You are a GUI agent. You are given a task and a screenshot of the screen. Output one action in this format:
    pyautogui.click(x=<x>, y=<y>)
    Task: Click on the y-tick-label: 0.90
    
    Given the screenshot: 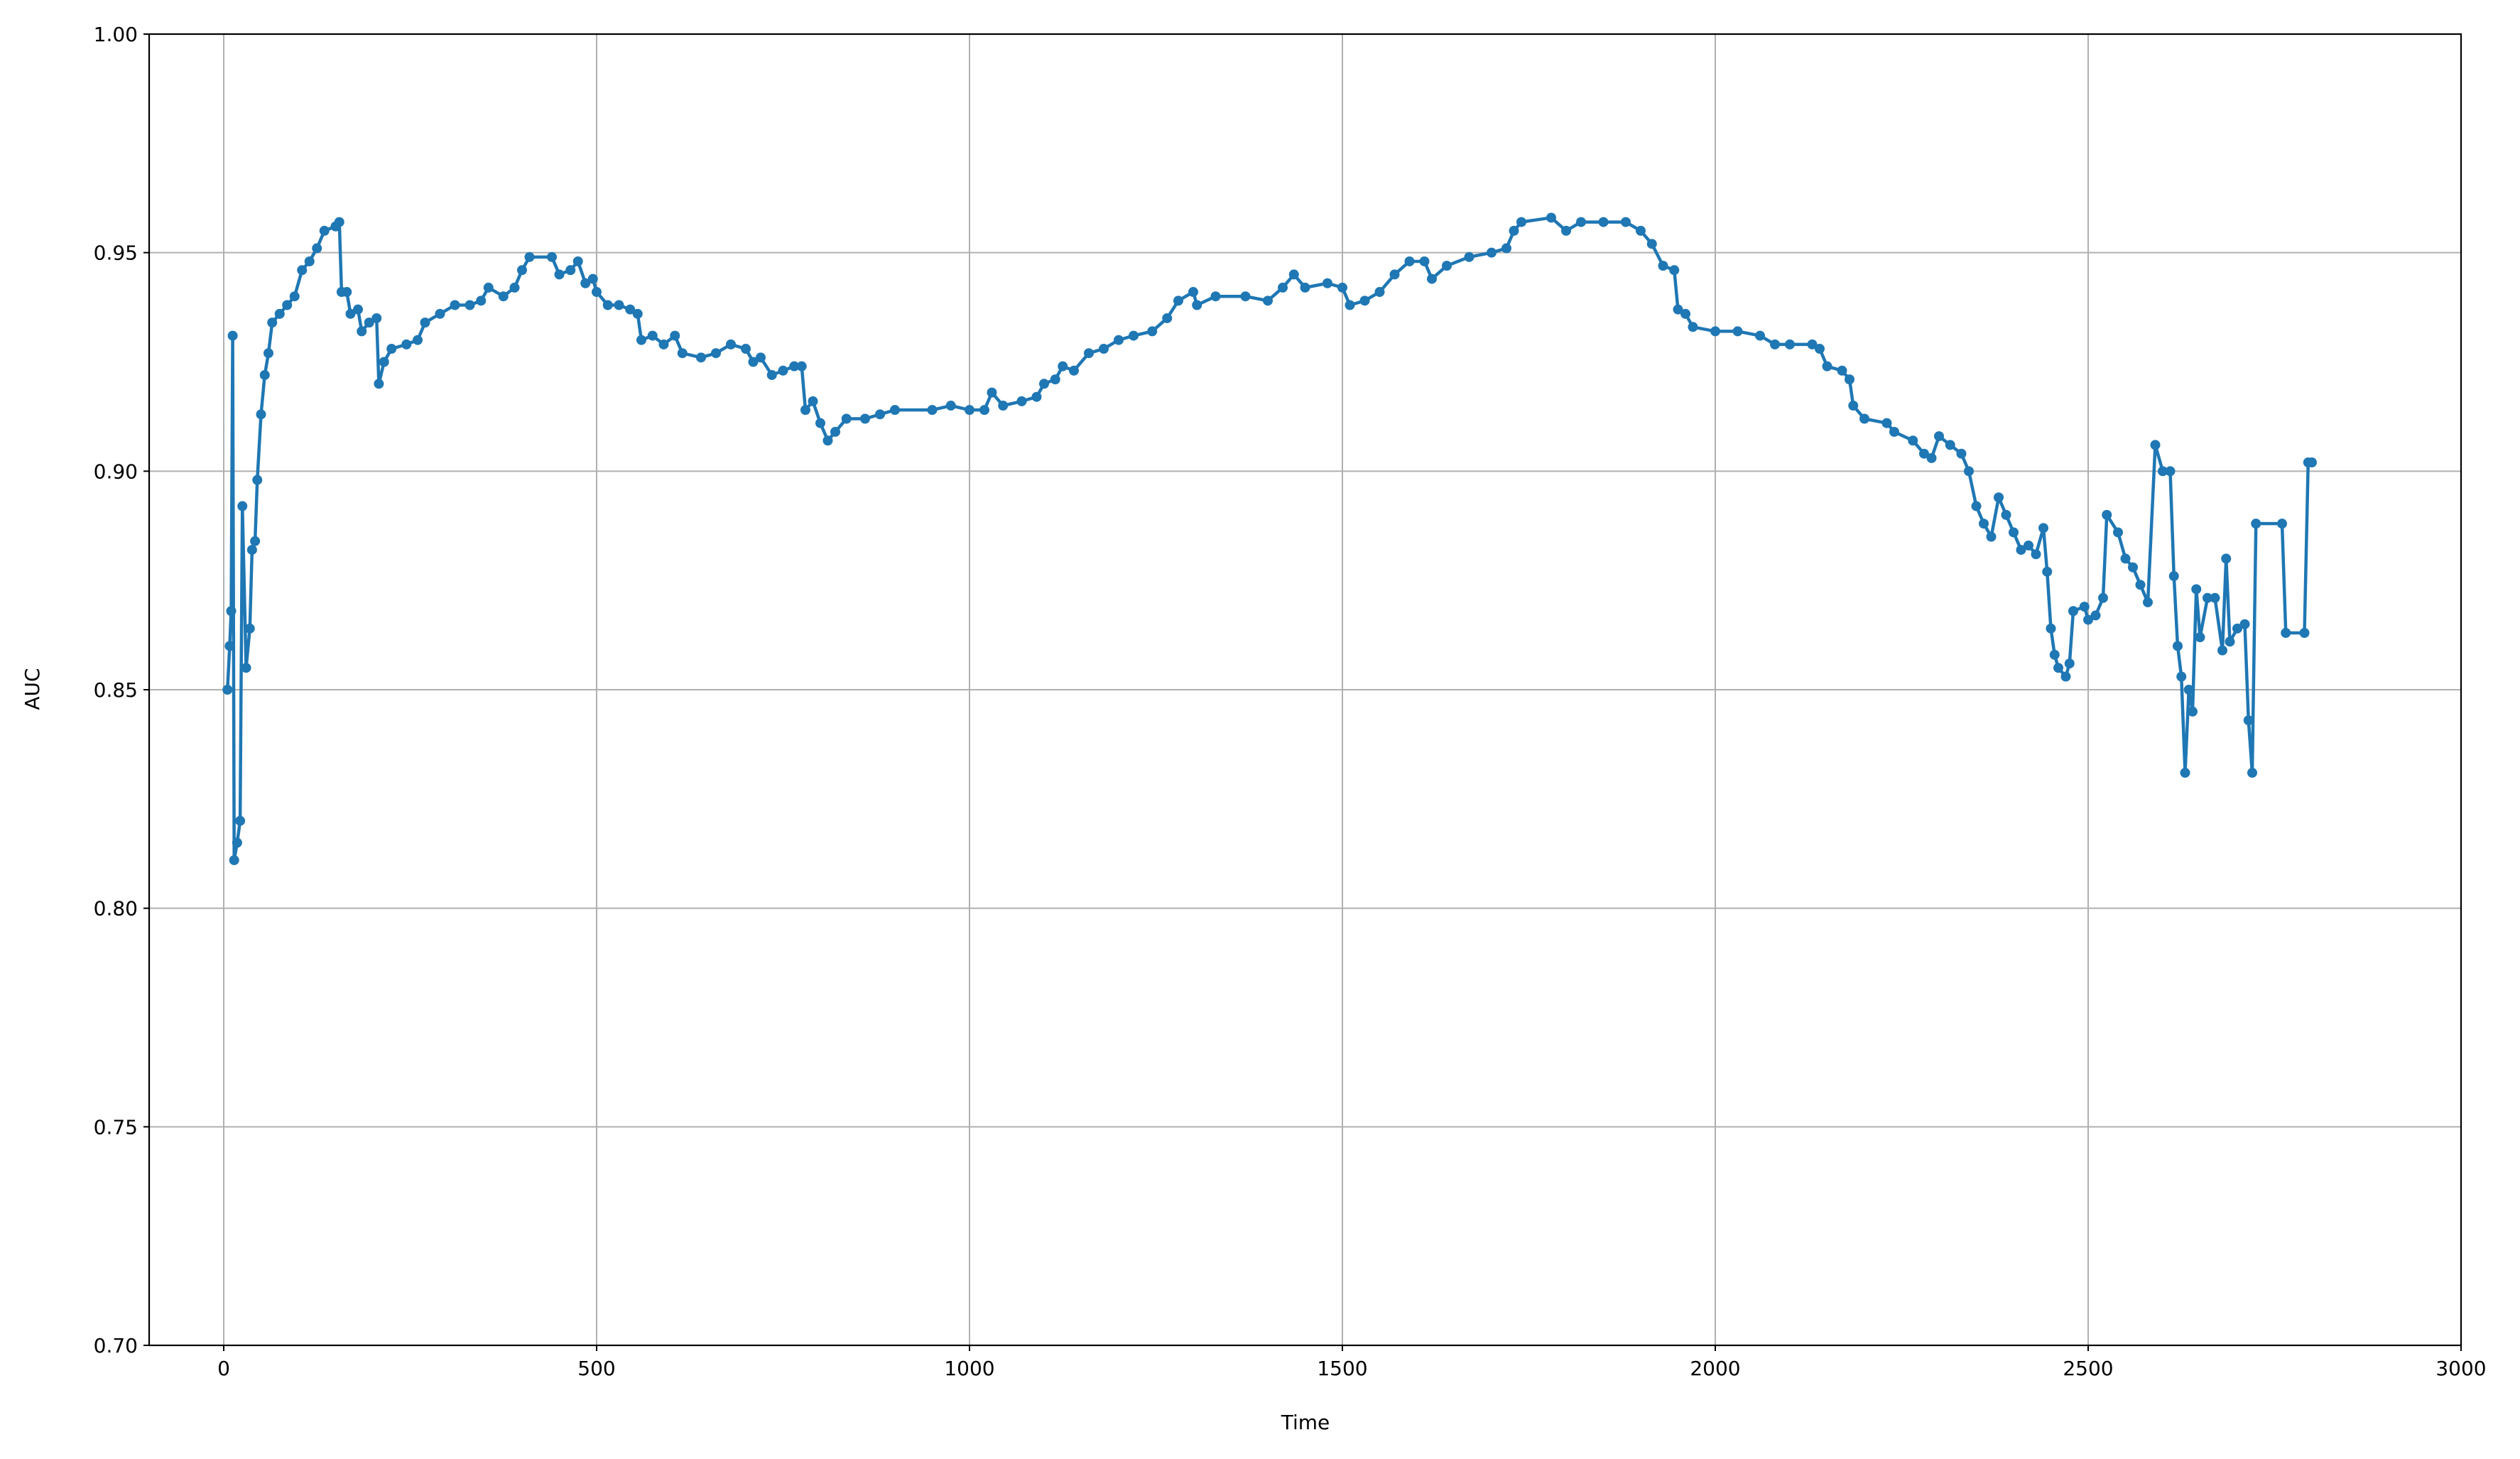 What is the action you would take?
    pyautogui.click(x=116, y=471)
    